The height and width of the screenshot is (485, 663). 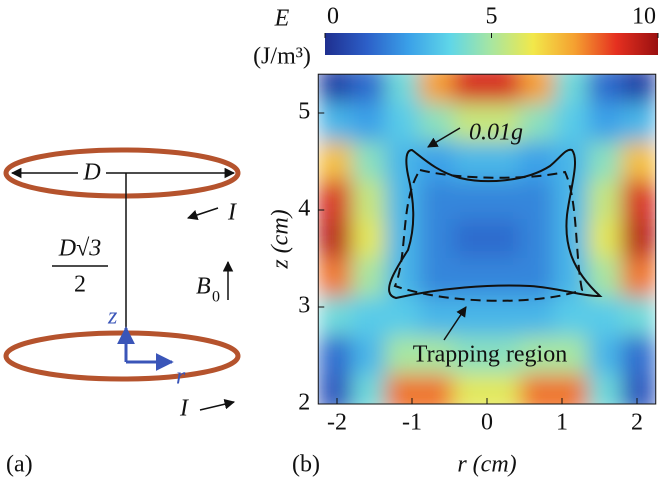 What do you see at coordinates (122, 356) in the screenshot?
I see `bottom-coil` at bounding box center [122, 356].